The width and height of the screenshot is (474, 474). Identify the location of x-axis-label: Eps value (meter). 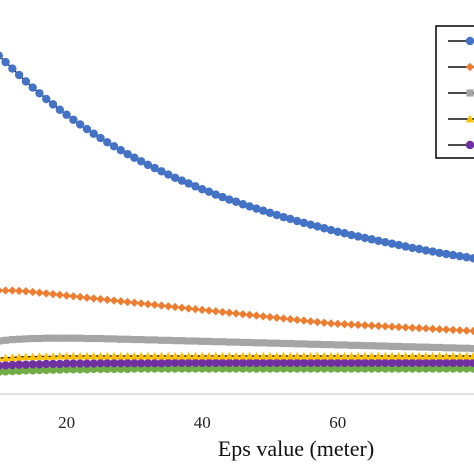
(296, 448).